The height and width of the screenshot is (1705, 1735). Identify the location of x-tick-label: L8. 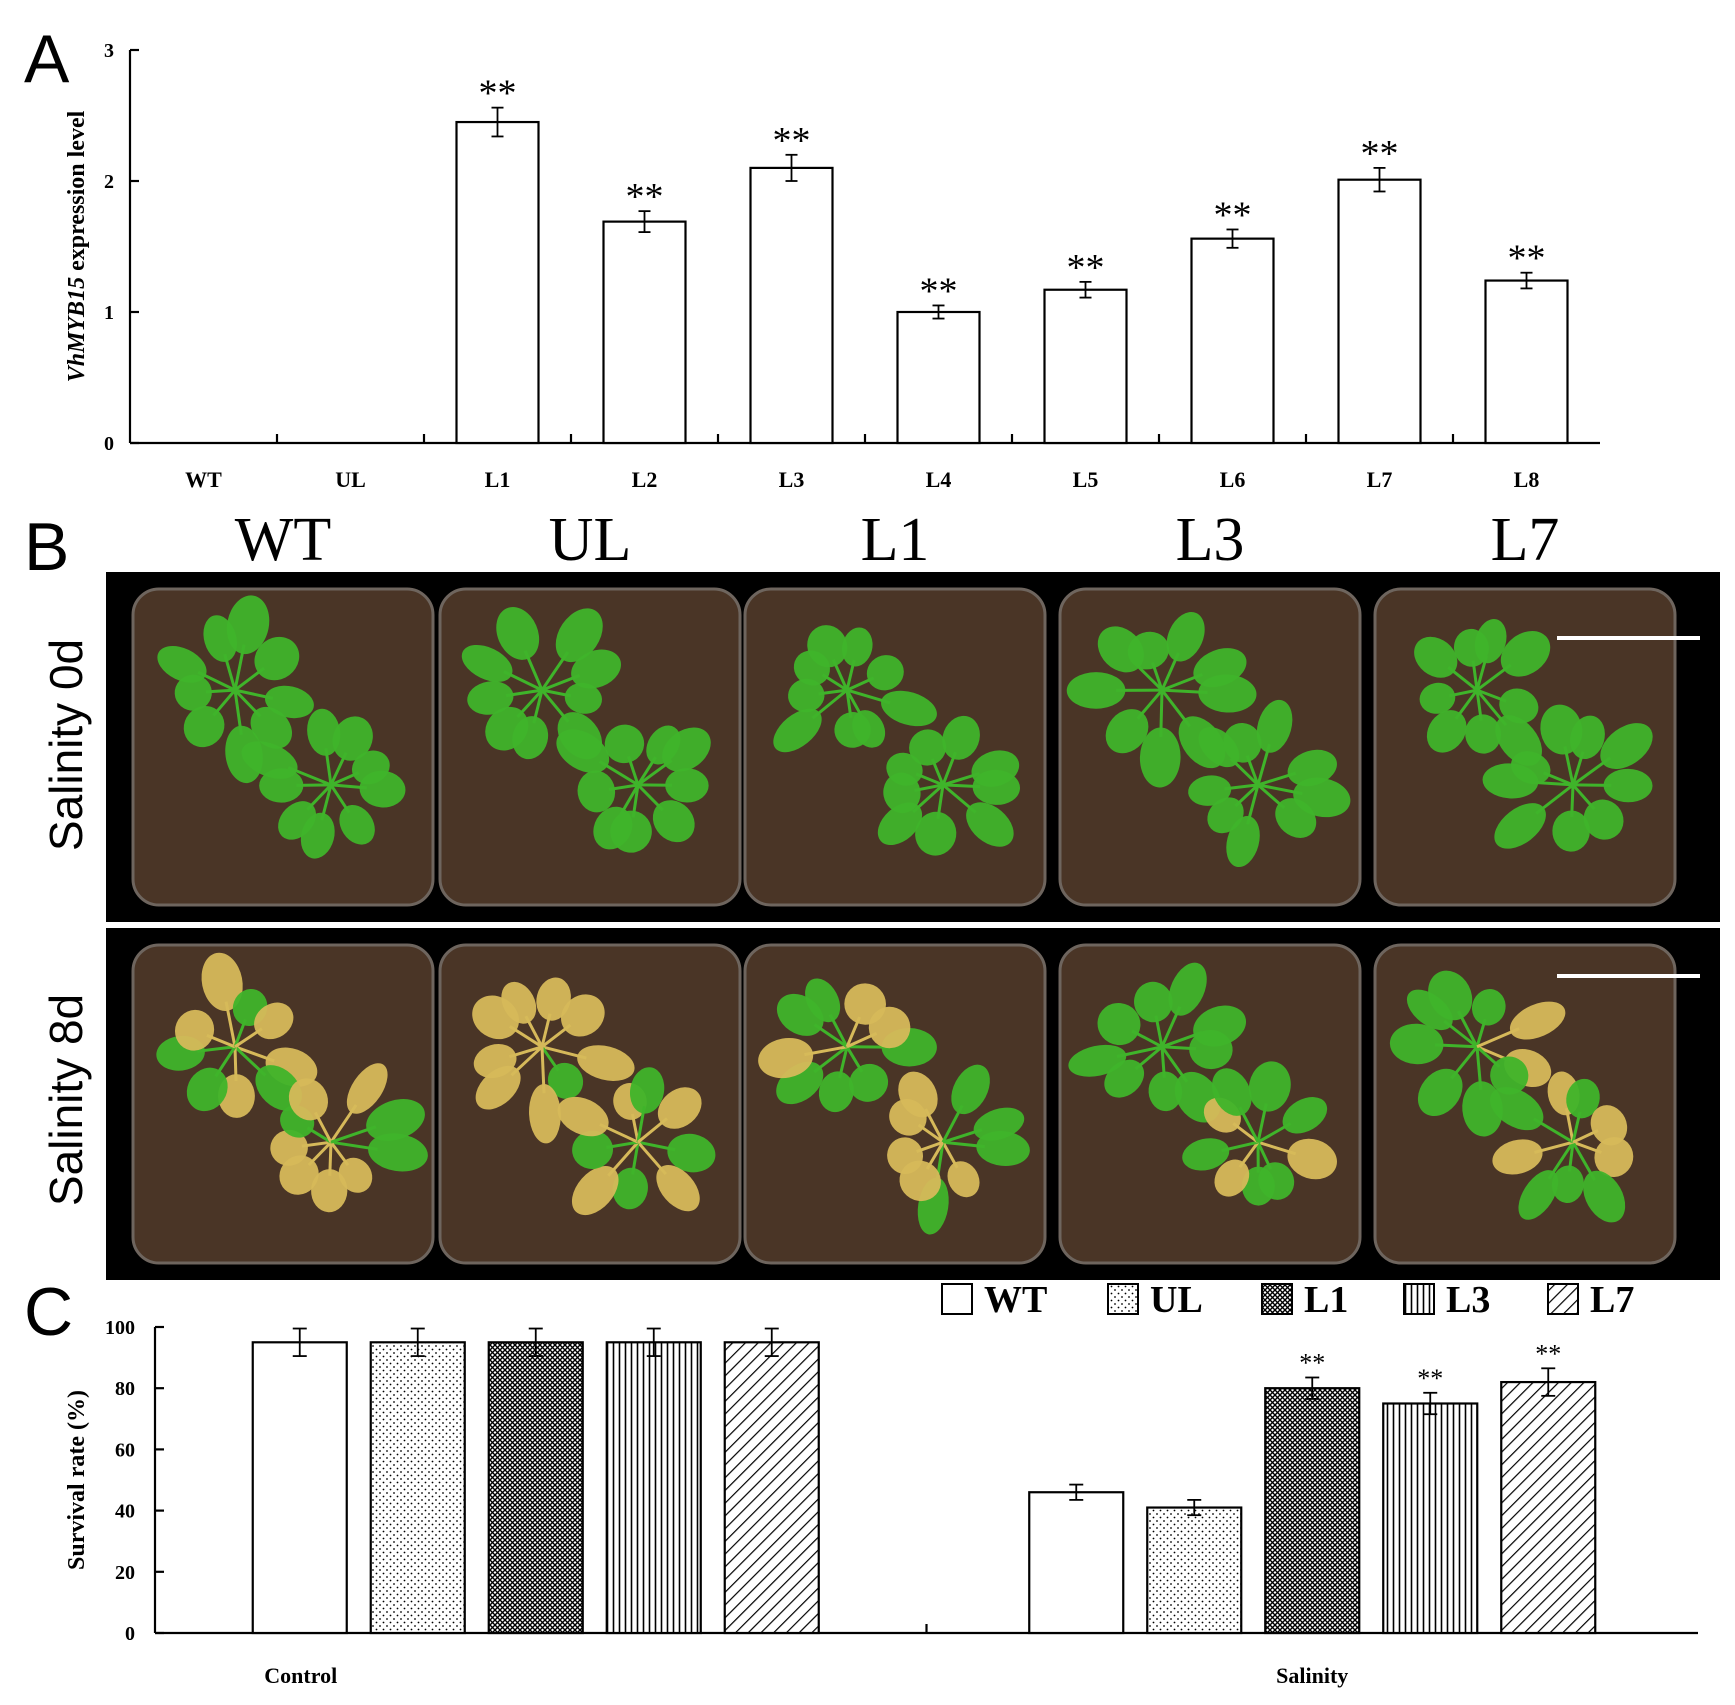
(1527, 479).